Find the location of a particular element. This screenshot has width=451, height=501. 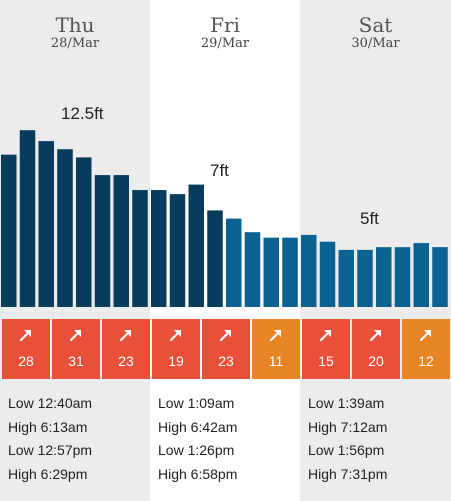

tide-item: High 7:12am is located at coordinates (348, 426).